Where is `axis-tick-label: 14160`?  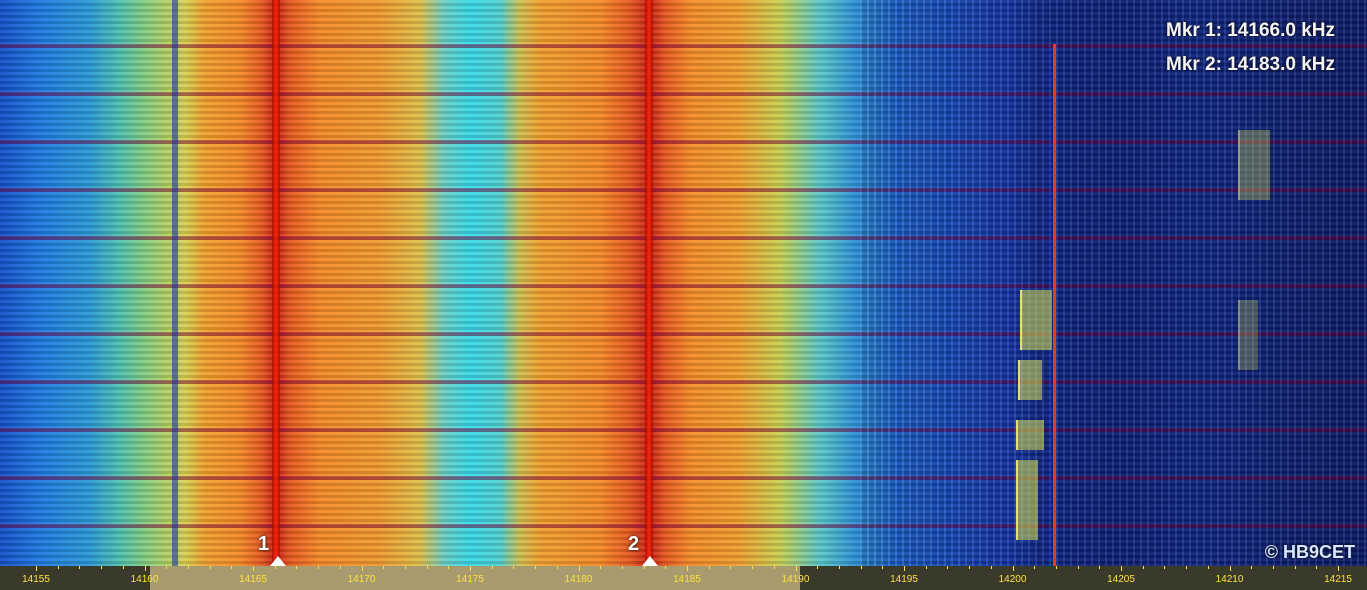
axis-tick-label: 14160 is located at coordinates (144, 579).